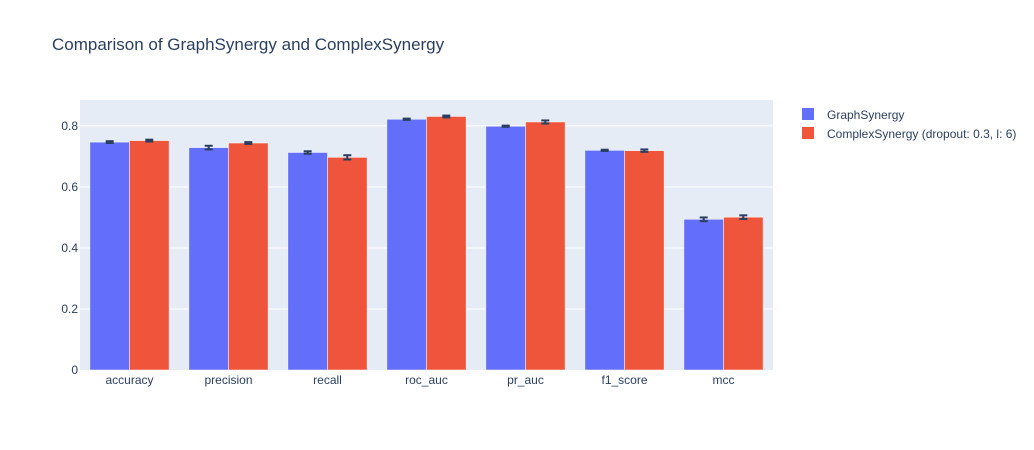 This screenshot has width=1034, height=450. What do you see at coordinates (228, 380) in the screenshot?
I see `x-tick-label: precision` at bounding box center [228, 380].